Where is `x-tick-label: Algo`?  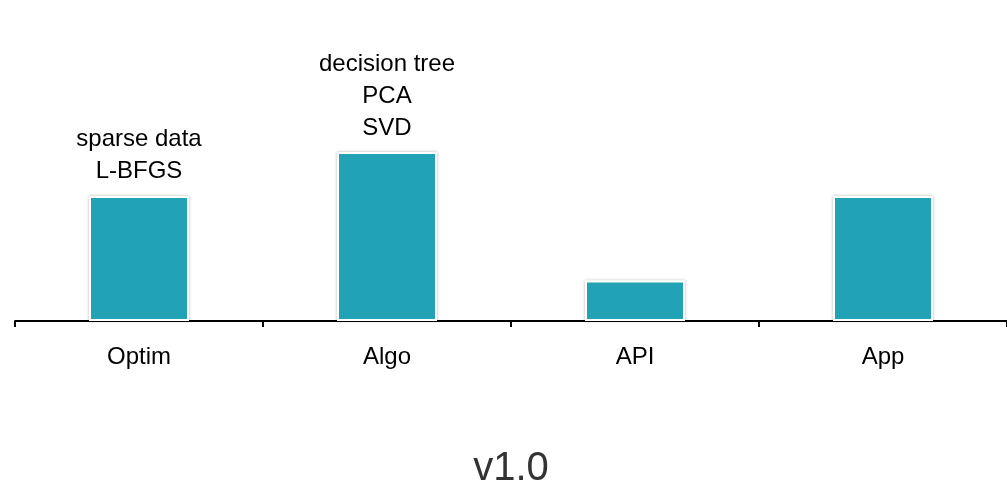
x-tick-label: Algo is located at coordinates (387, 355).